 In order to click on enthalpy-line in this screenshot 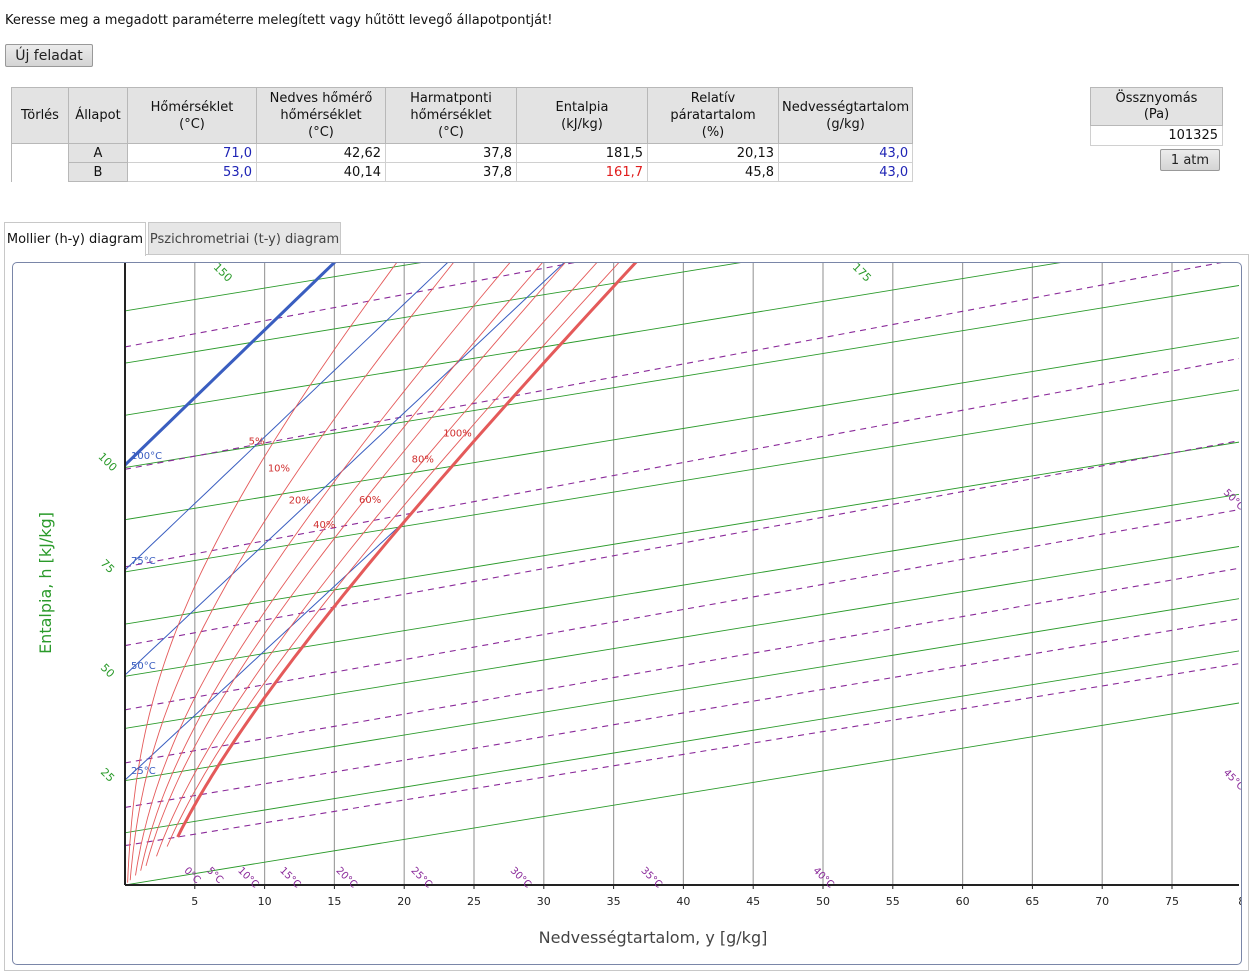, I will do `click(433, 313)`.